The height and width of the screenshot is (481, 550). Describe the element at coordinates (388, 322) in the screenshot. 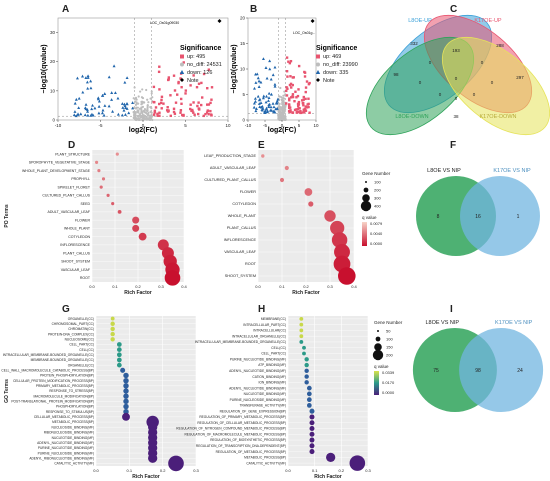

I see `gene-number-legend-title: Gene Number` at that location.